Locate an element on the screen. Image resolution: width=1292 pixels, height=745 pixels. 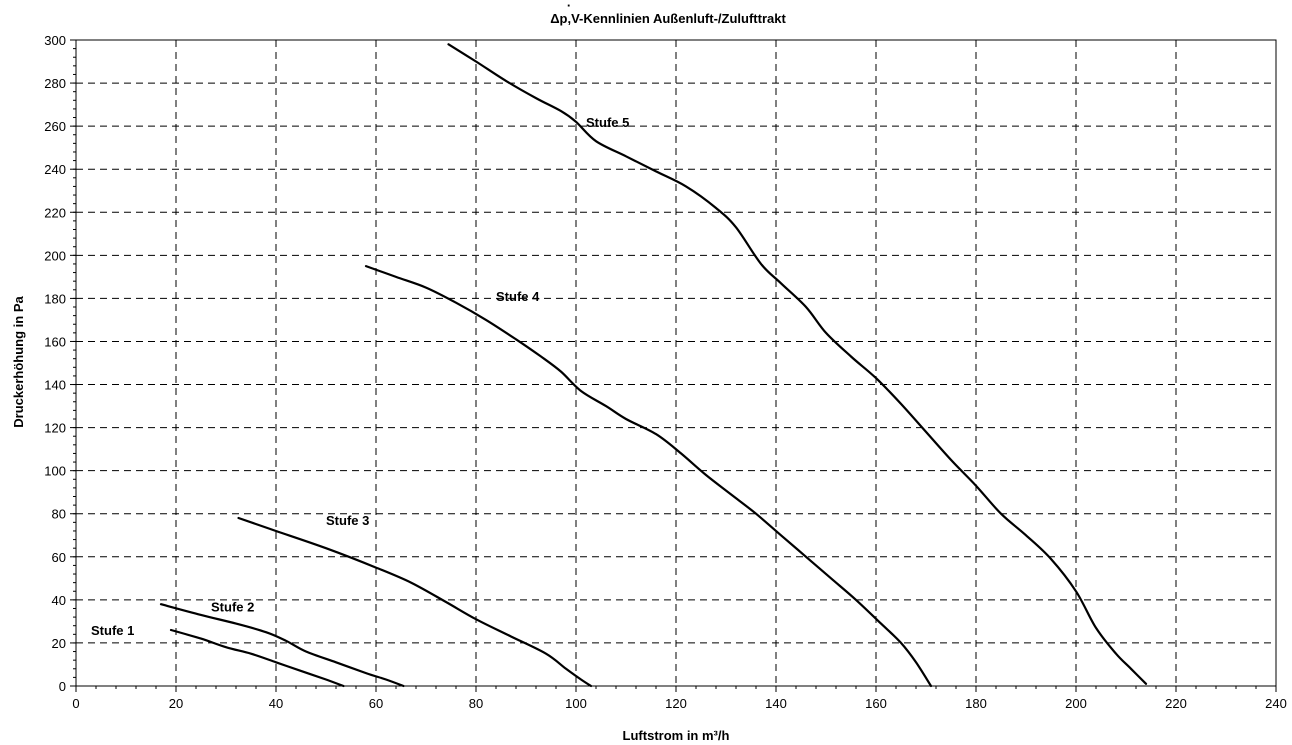
x-tick-label: 20 is located at coordinates (176, 703).